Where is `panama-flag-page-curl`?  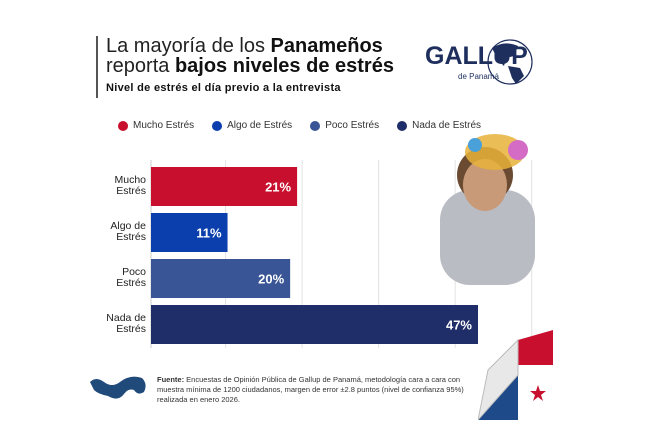 panama-flag-page-curl is located at coordinates (515, 375).